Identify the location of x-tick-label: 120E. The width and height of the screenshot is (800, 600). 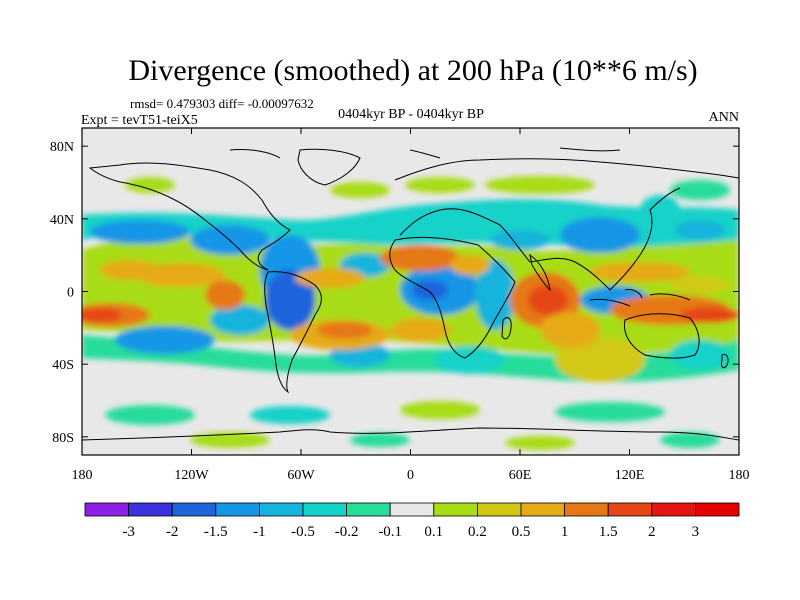
(630, 475).